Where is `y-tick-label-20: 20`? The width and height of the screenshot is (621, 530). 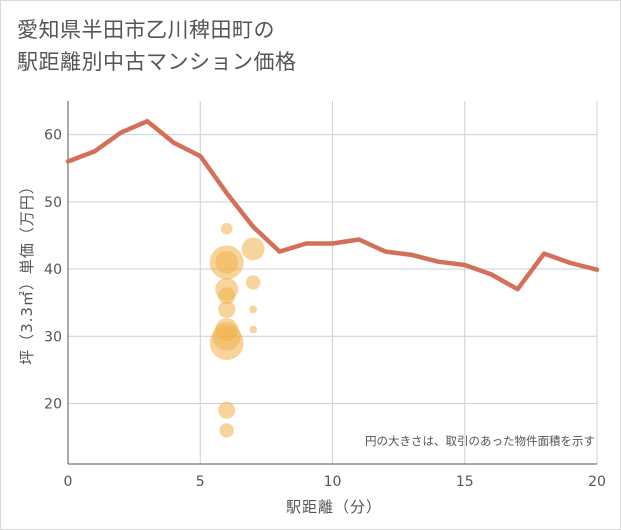 y-tick-label-20: 20 is located at coordinates (53, 405).